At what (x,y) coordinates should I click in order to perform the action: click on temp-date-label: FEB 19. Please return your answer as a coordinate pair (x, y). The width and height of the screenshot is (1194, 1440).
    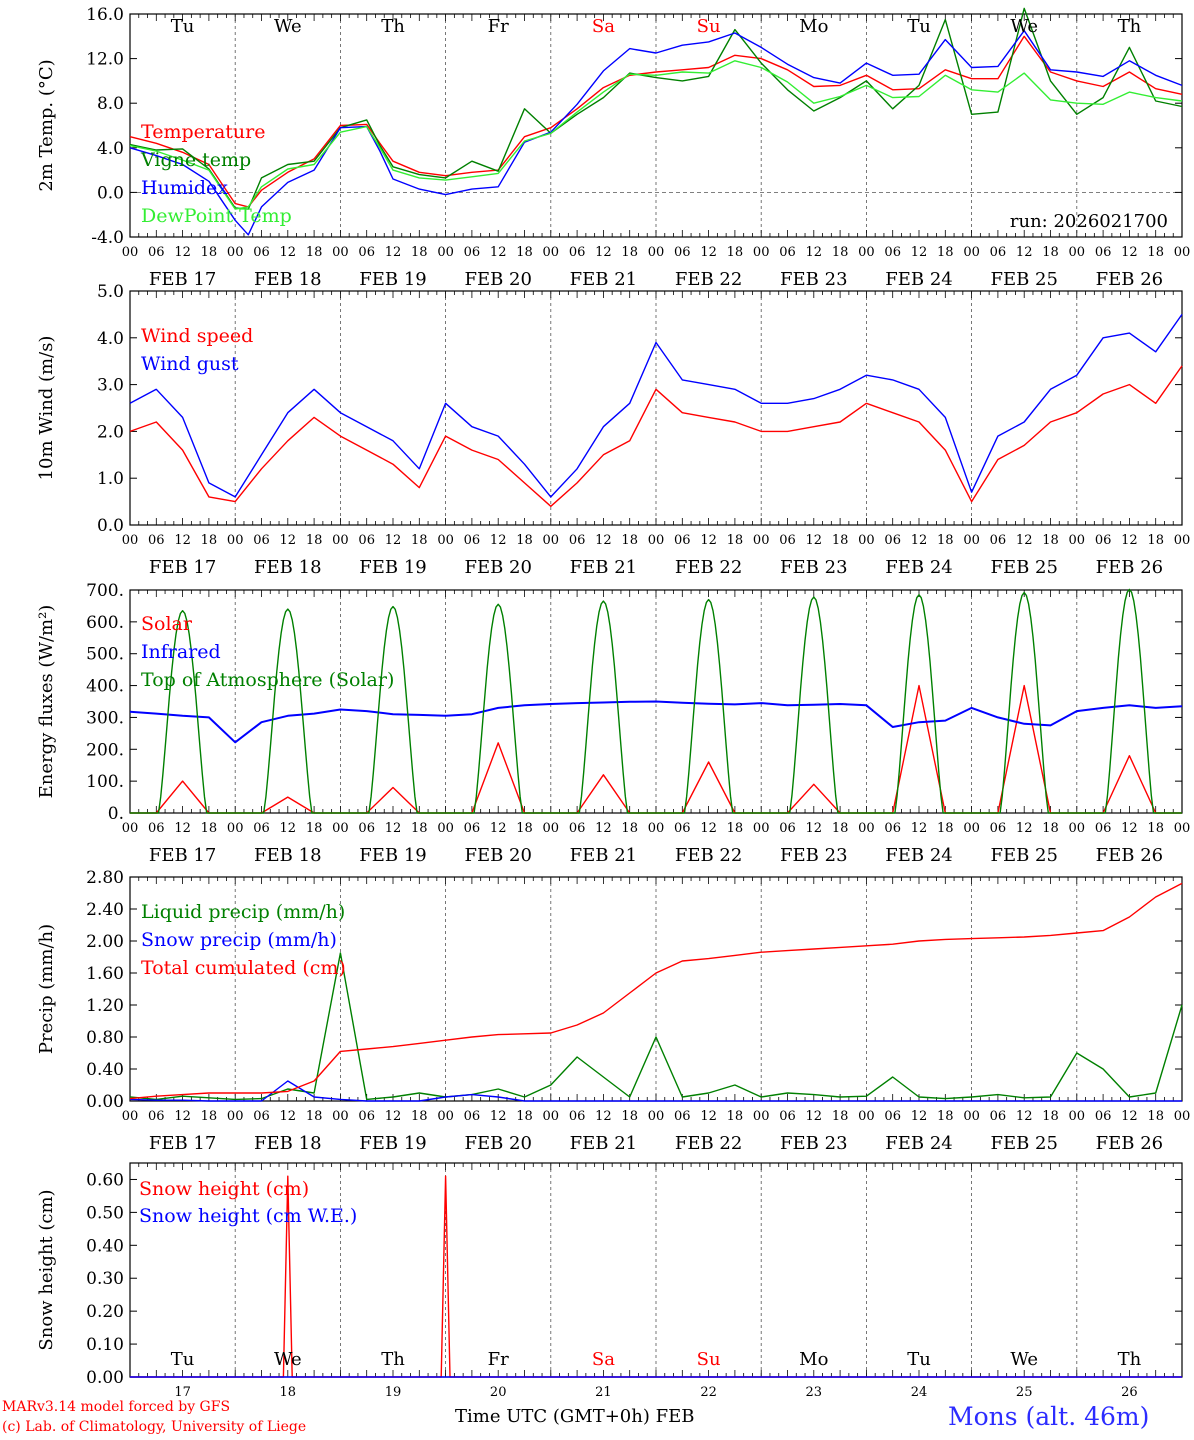
    Looking at the image, I should click on (392, 279).